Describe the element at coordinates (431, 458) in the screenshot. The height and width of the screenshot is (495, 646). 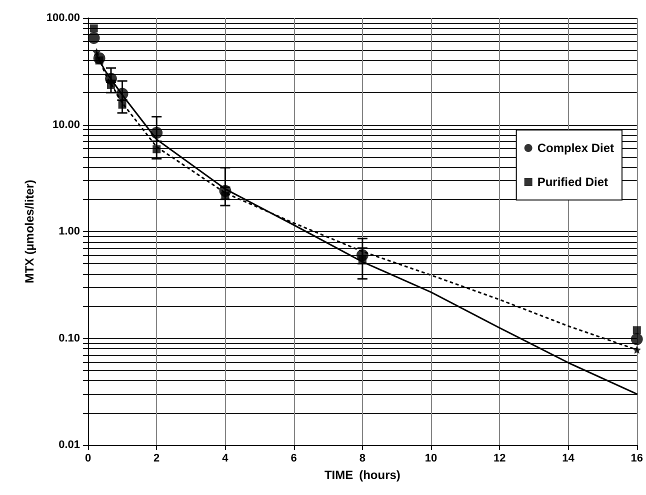
I see `x-tick-label: 10` at that location.